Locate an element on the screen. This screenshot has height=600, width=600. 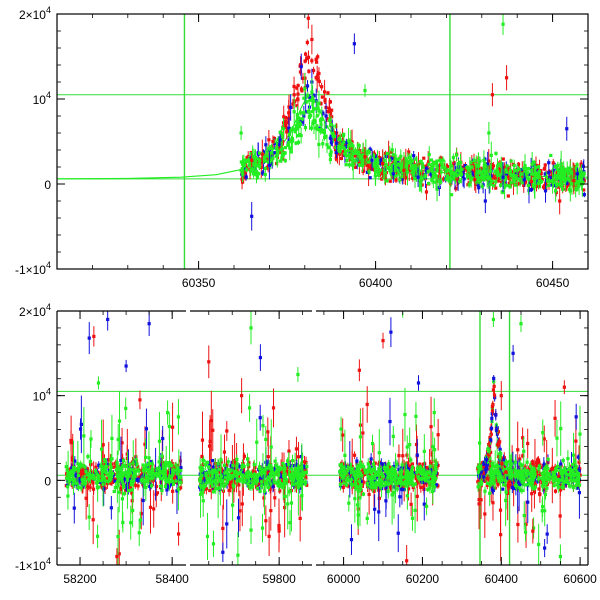
top-y-tick-label-0: 2×10⁴ is located at coordinates (35, 13).